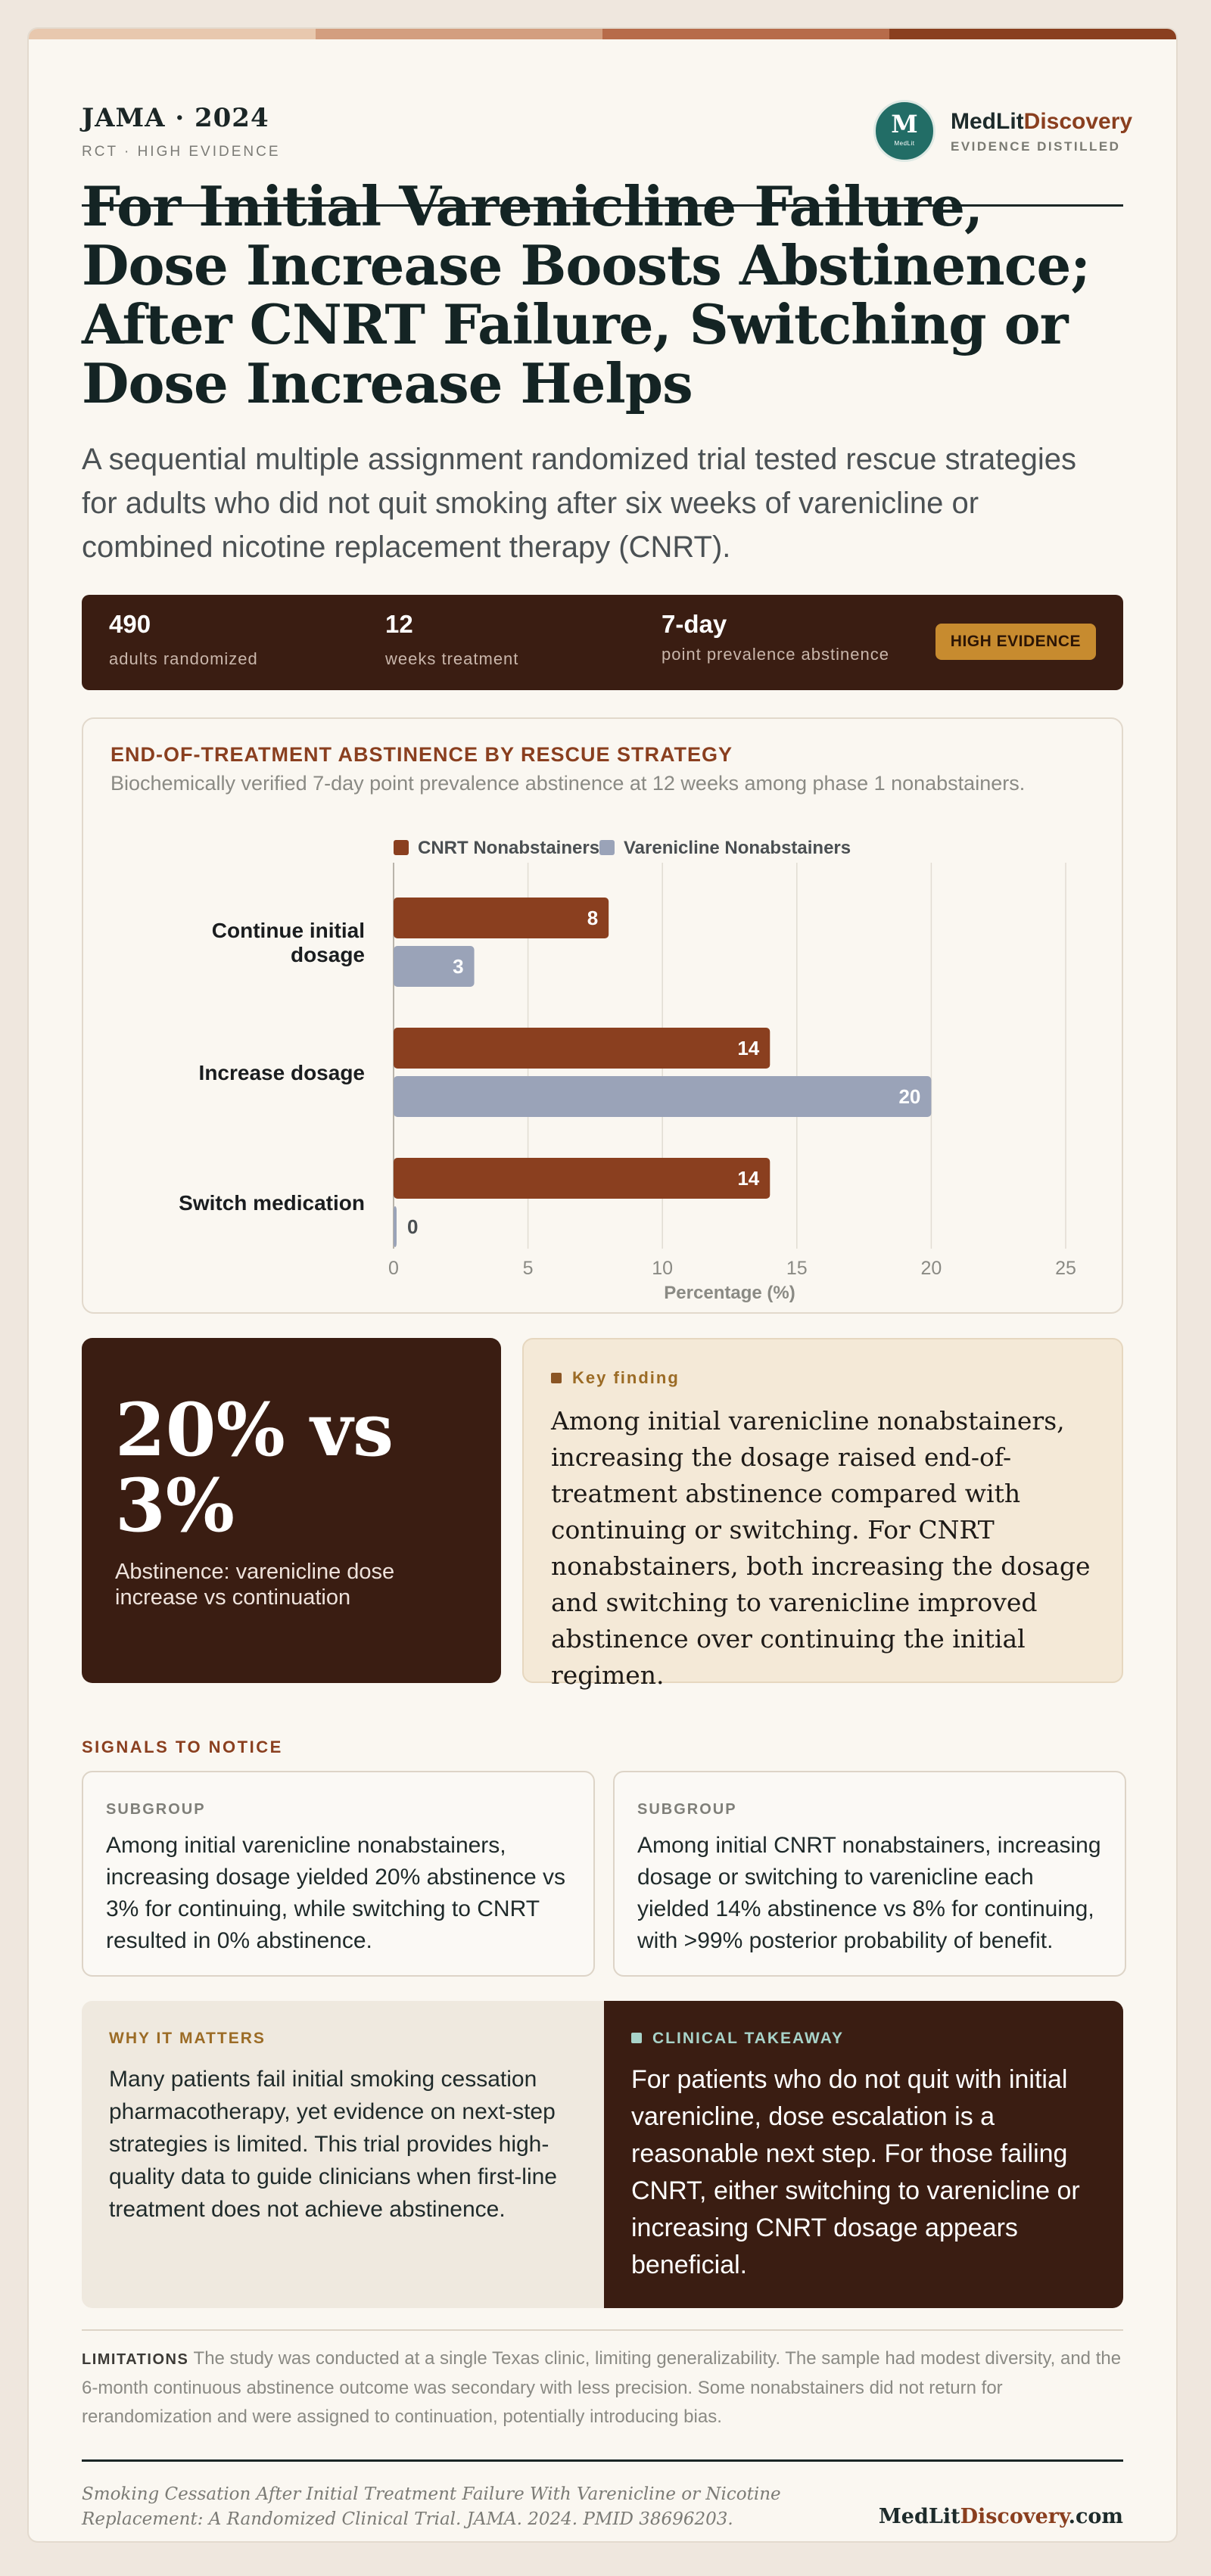 This screenshot has height=2576, width=1211. I want to click on tick-label: 15, so click(797, 1268).